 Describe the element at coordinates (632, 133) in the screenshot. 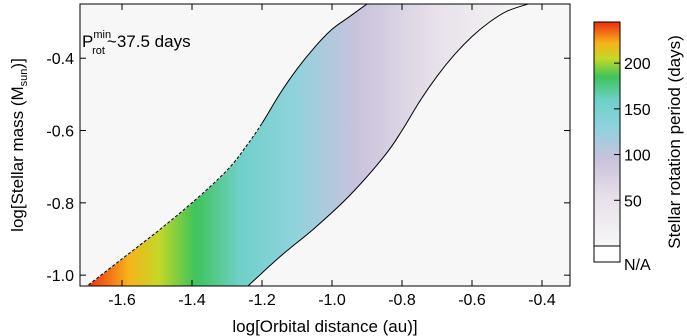

I see `colorbar-ticks: 50 100 150 200` at that location.